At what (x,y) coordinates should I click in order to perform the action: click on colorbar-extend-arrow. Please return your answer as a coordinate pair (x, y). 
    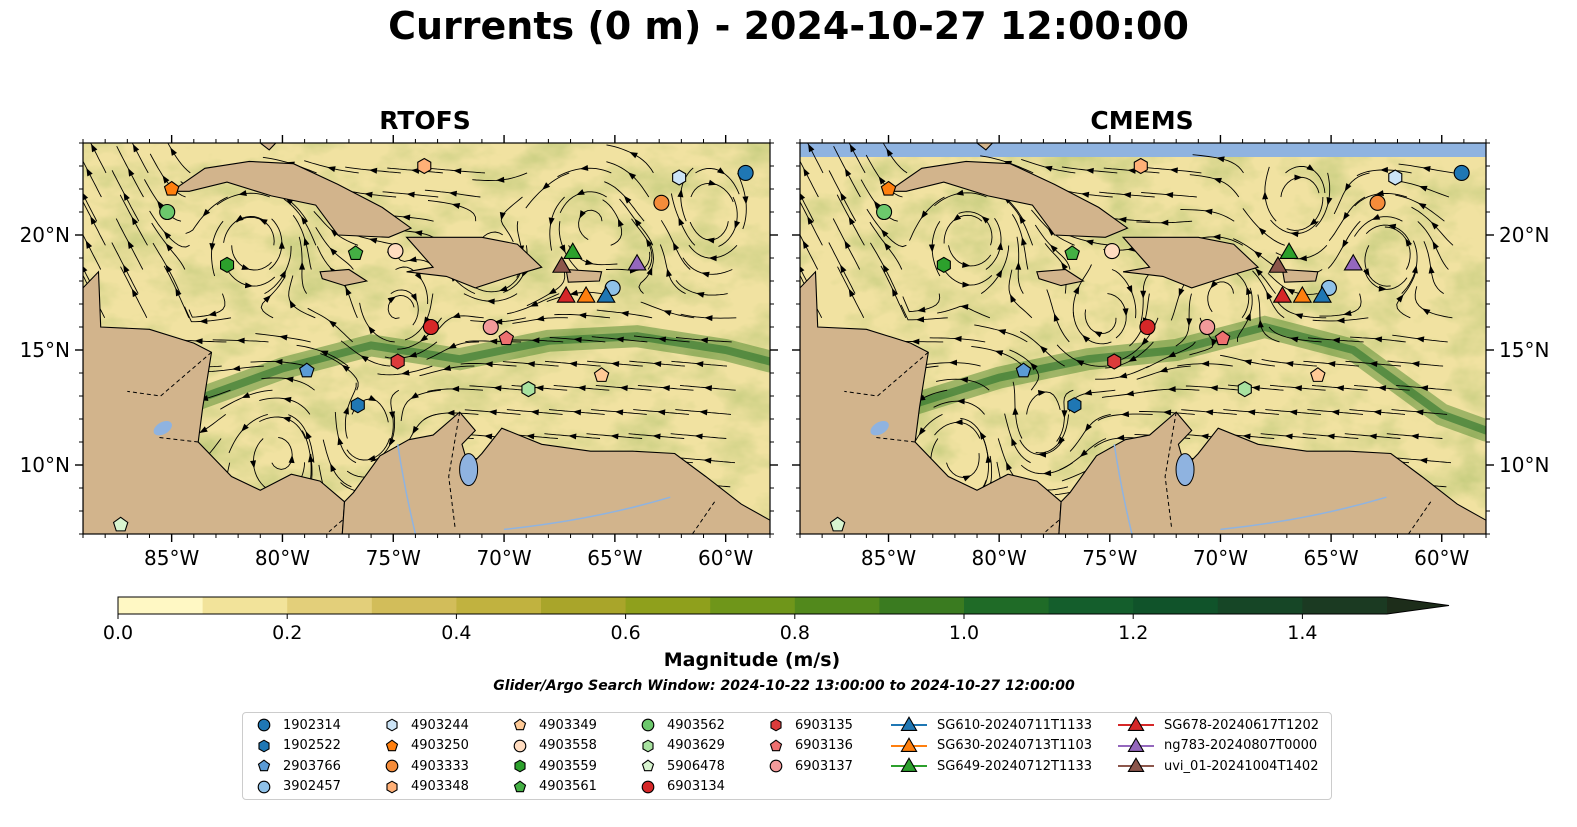
    Looking at the image, I should click on (1418, 605).